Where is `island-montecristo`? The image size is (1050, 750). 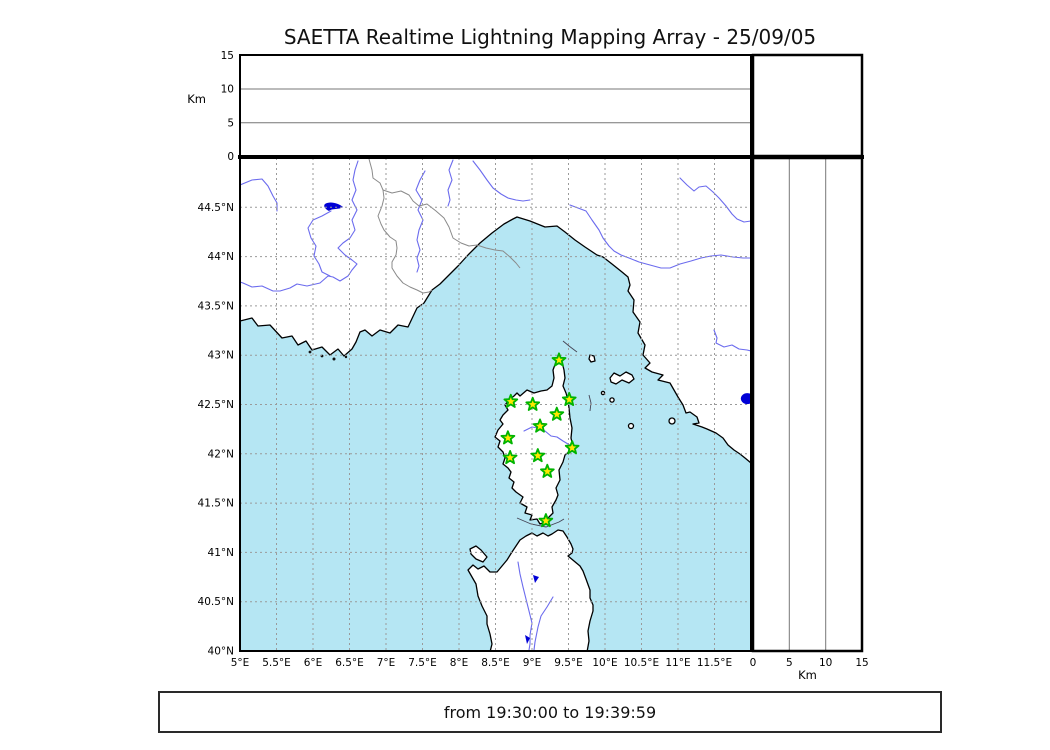 island-montecristo is located at coordinates (631, 426).